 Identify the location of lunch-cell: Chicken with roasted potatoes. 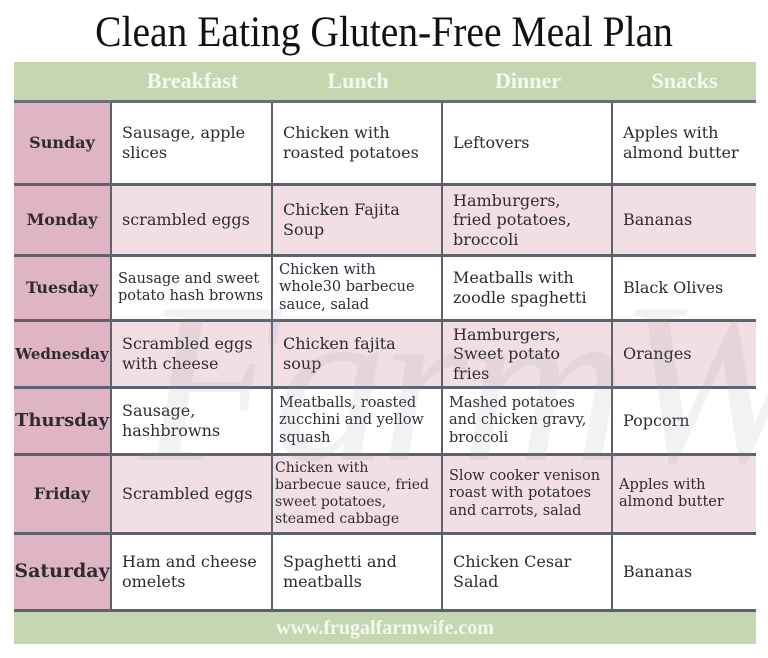
(358, 143).